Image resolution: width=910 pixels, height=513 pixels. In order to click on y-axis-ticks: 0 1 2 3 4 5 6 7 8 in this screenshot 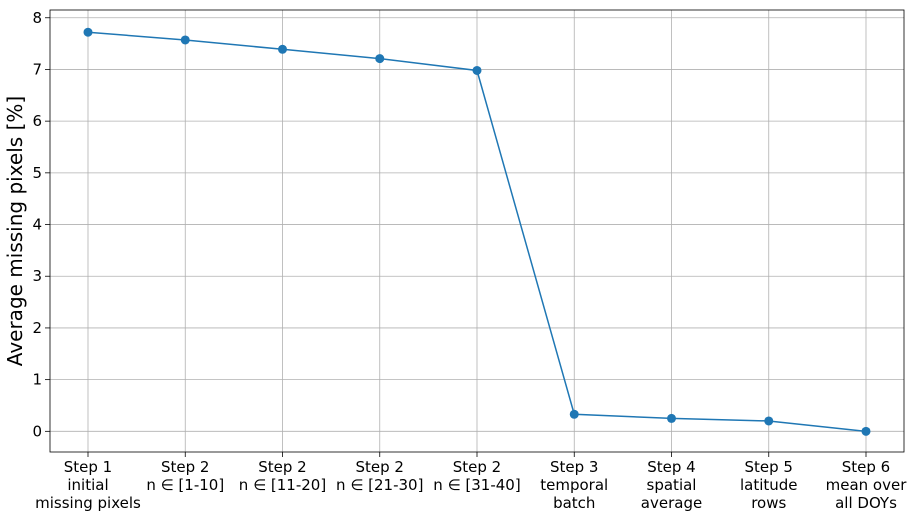, I will do `click(41, 224)`.